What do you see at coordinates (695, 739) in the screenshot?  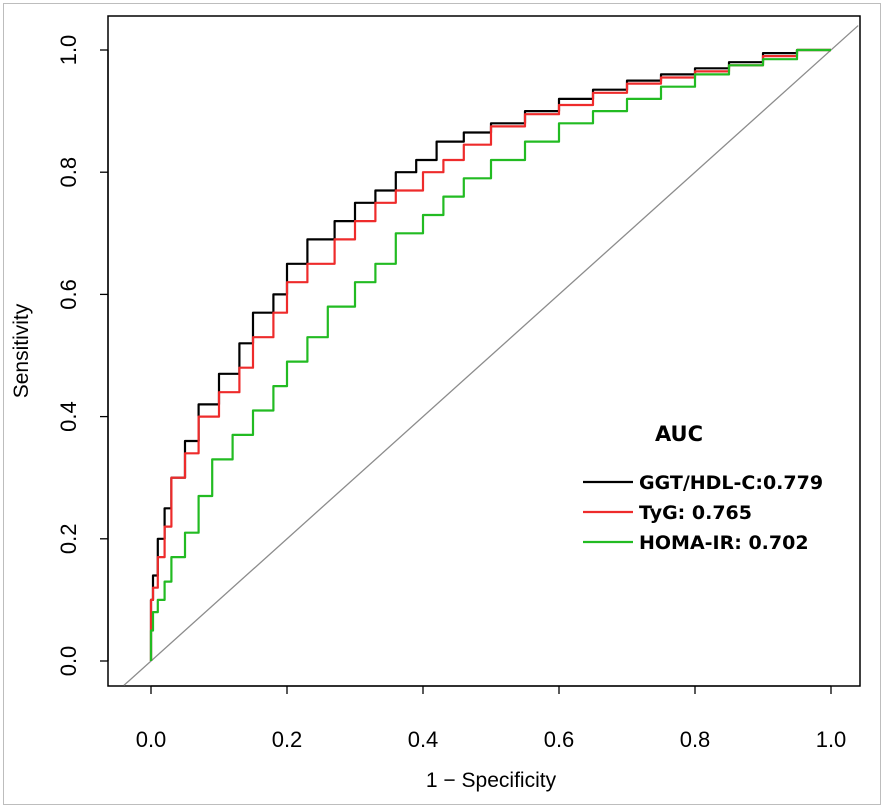 I see `x-tick-label: 0.8` at bounding box center [695, 739].